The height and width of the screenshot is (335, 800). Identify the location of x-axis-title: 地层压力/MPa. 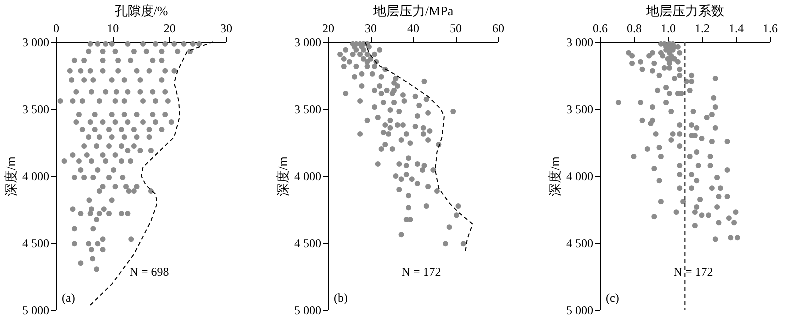
(413, 11).